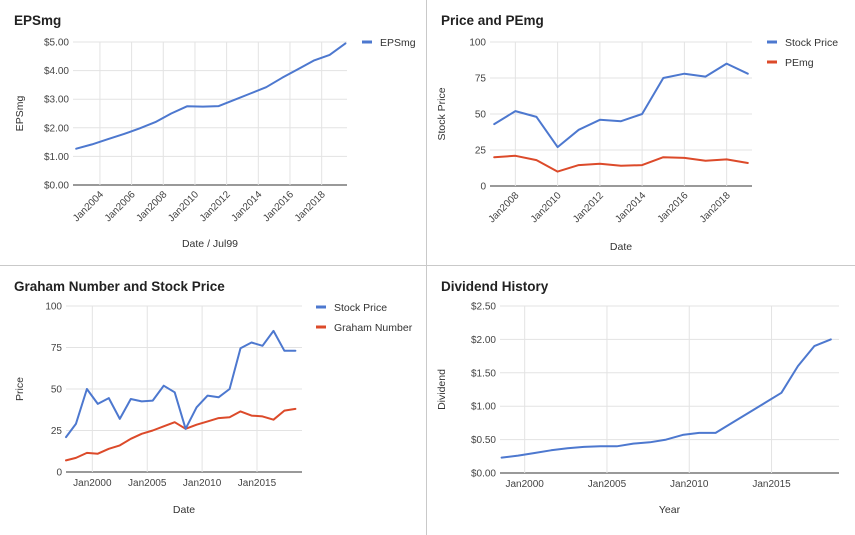 Image resolution: width=855 pixels, height=535 pixels. I want to click on vertical-divider, so click(426, 267).